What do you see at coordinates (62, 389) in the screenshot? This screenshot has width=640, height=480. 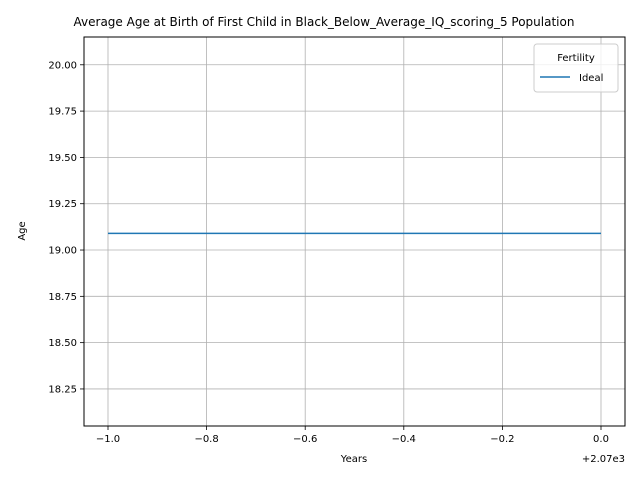 I see `y-tick-label: 18.25` at bounding box center [62, 389].